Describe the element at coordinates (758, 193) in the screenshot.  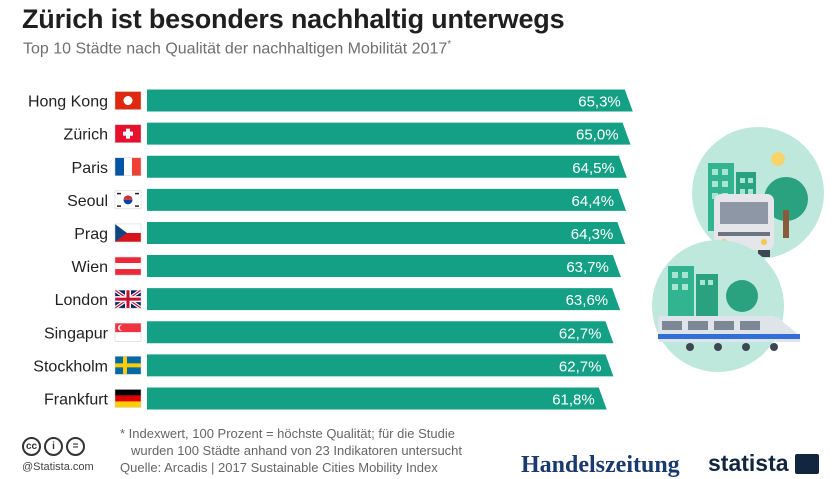
I see `bus-illustration-icon` at that location.